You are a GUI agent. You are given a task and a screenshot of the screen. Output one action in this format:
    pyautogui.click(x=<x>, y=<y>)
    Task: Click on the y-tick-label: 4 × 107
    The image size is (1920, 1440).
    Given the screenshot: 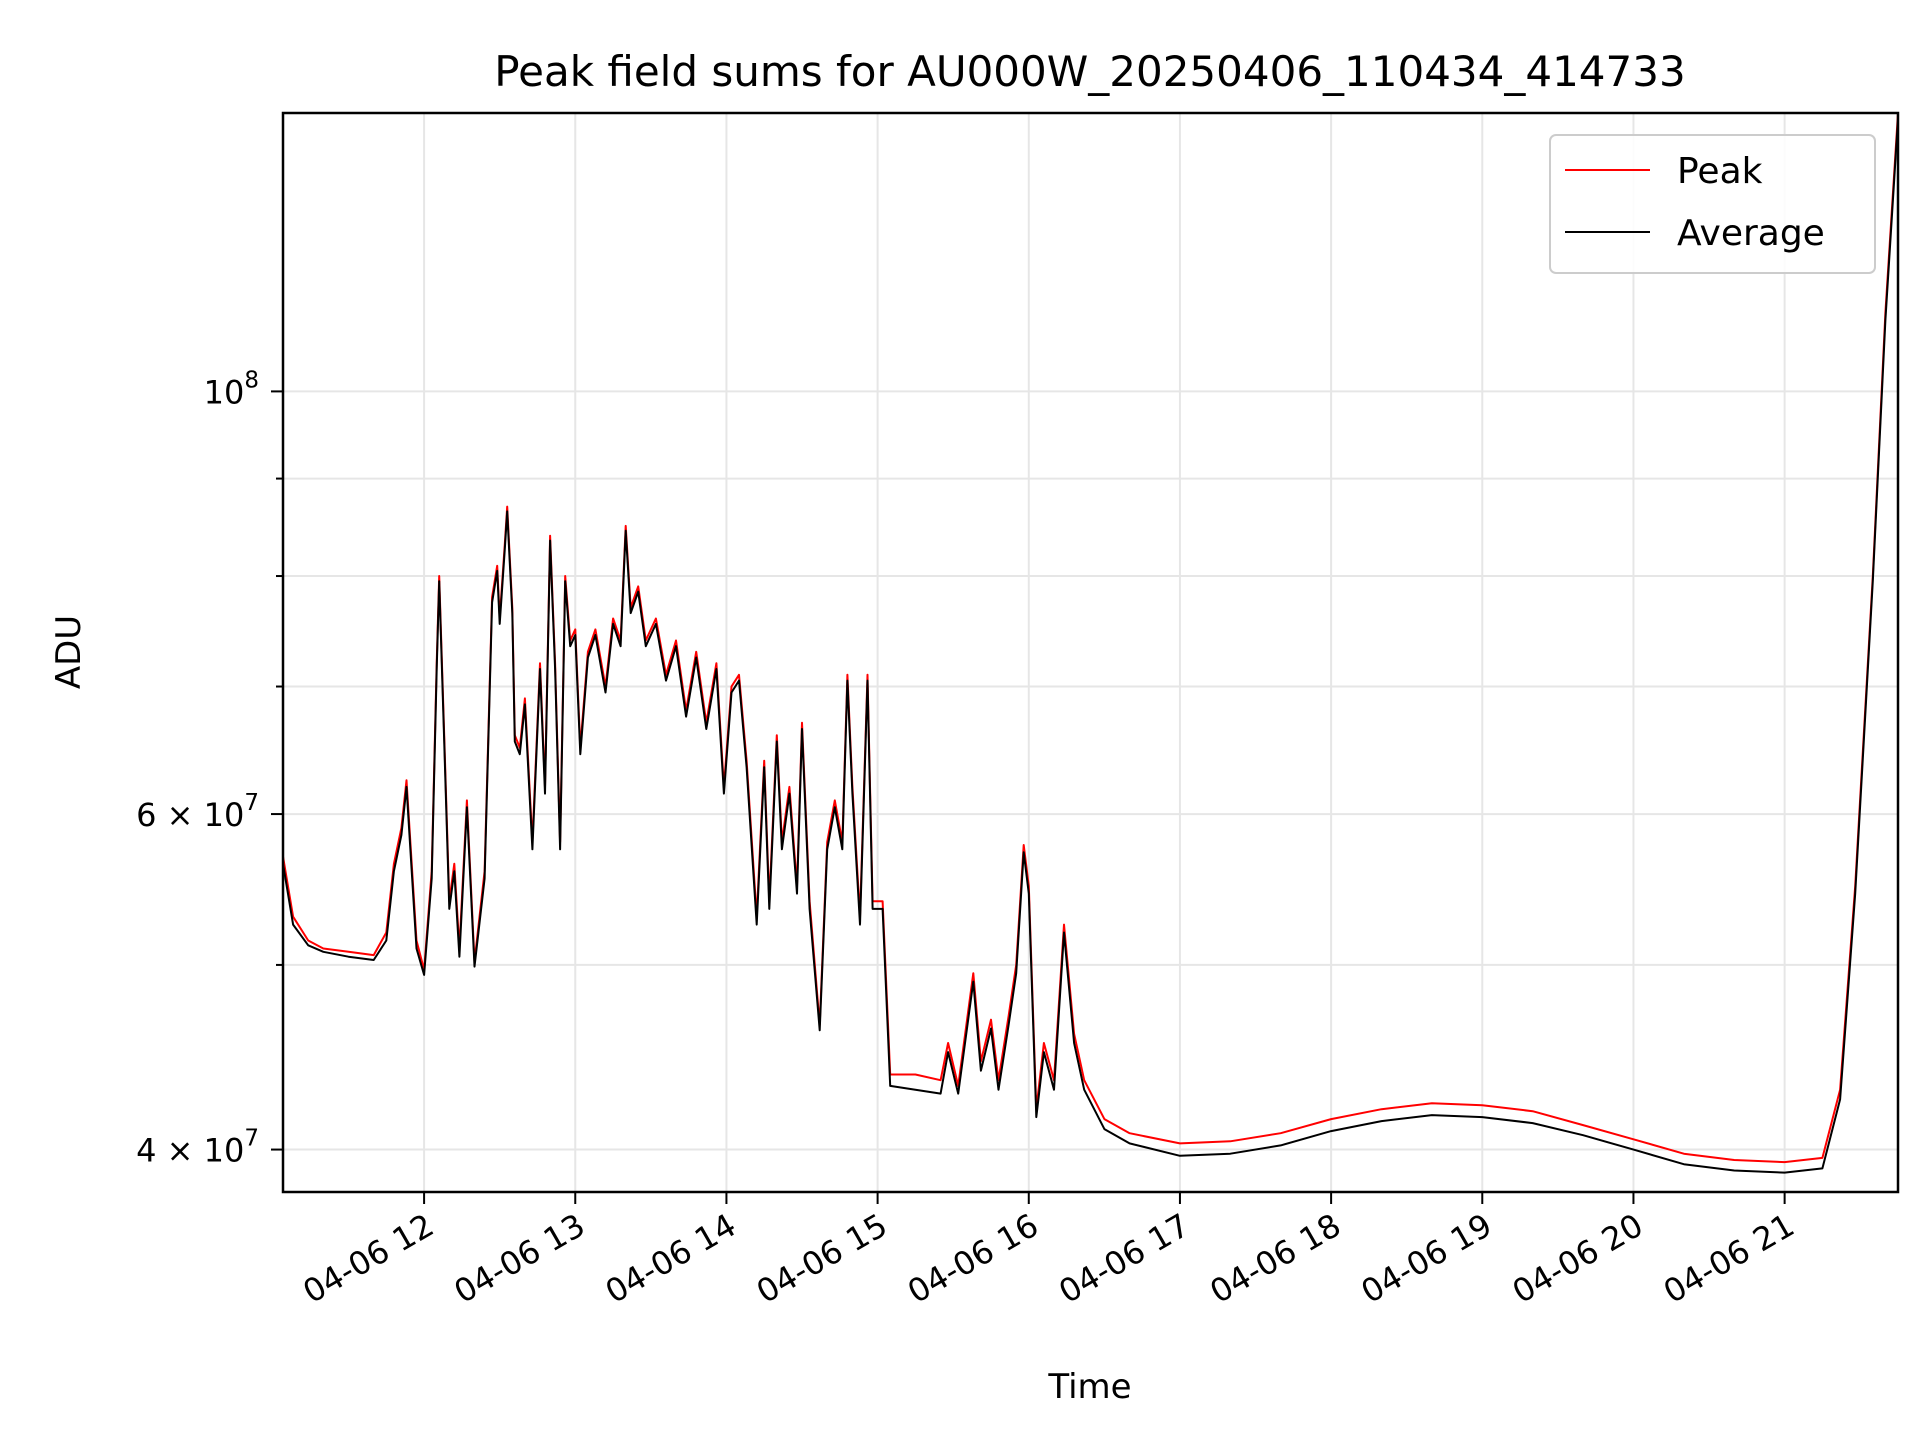 What is the action you would take?
    pyautogui.click(x=197, y=1148)
    